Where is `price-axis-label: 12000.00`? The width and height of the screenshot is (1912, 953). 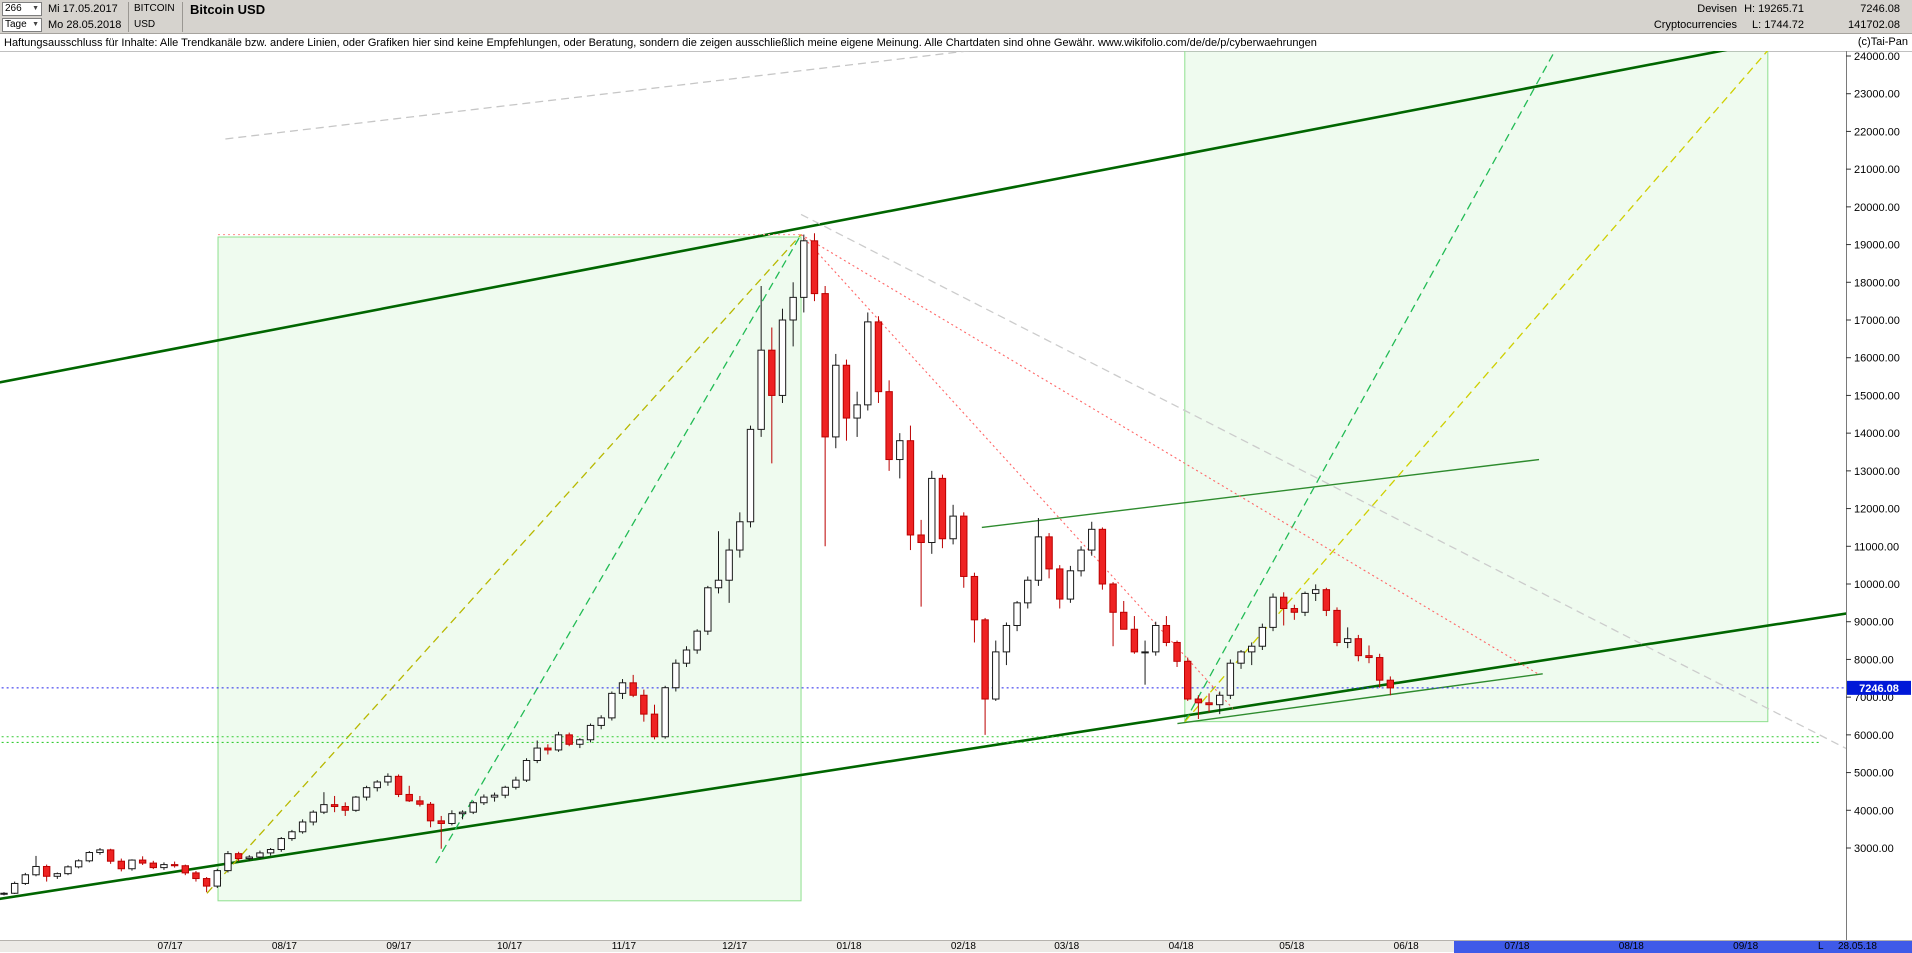
price-axis-label: 12000.00 is located at coordinates (1877, 510).